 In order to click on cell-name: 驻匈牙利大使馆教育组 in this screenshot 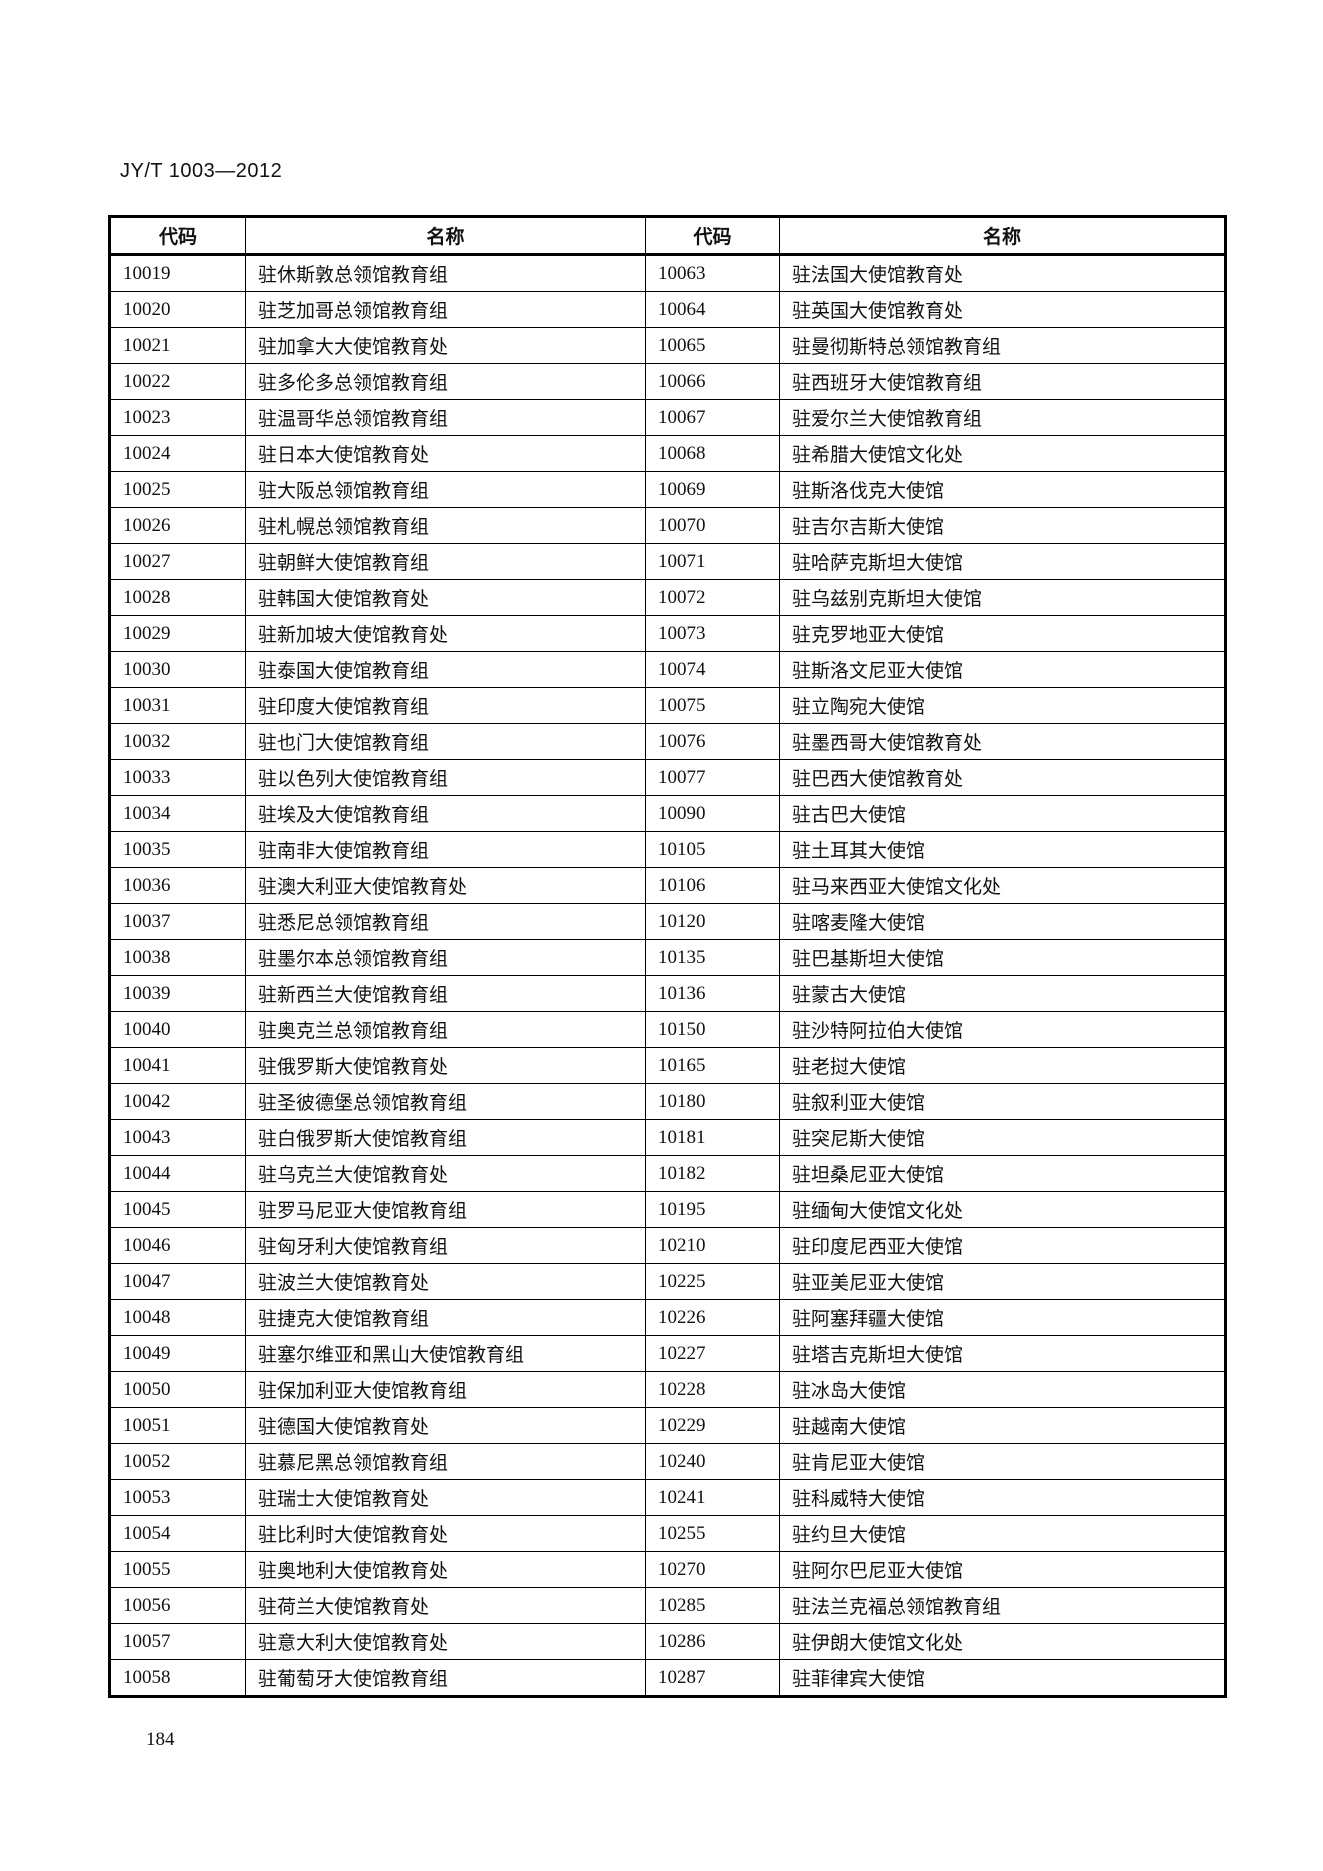, I will do `click(445, 1245)`.